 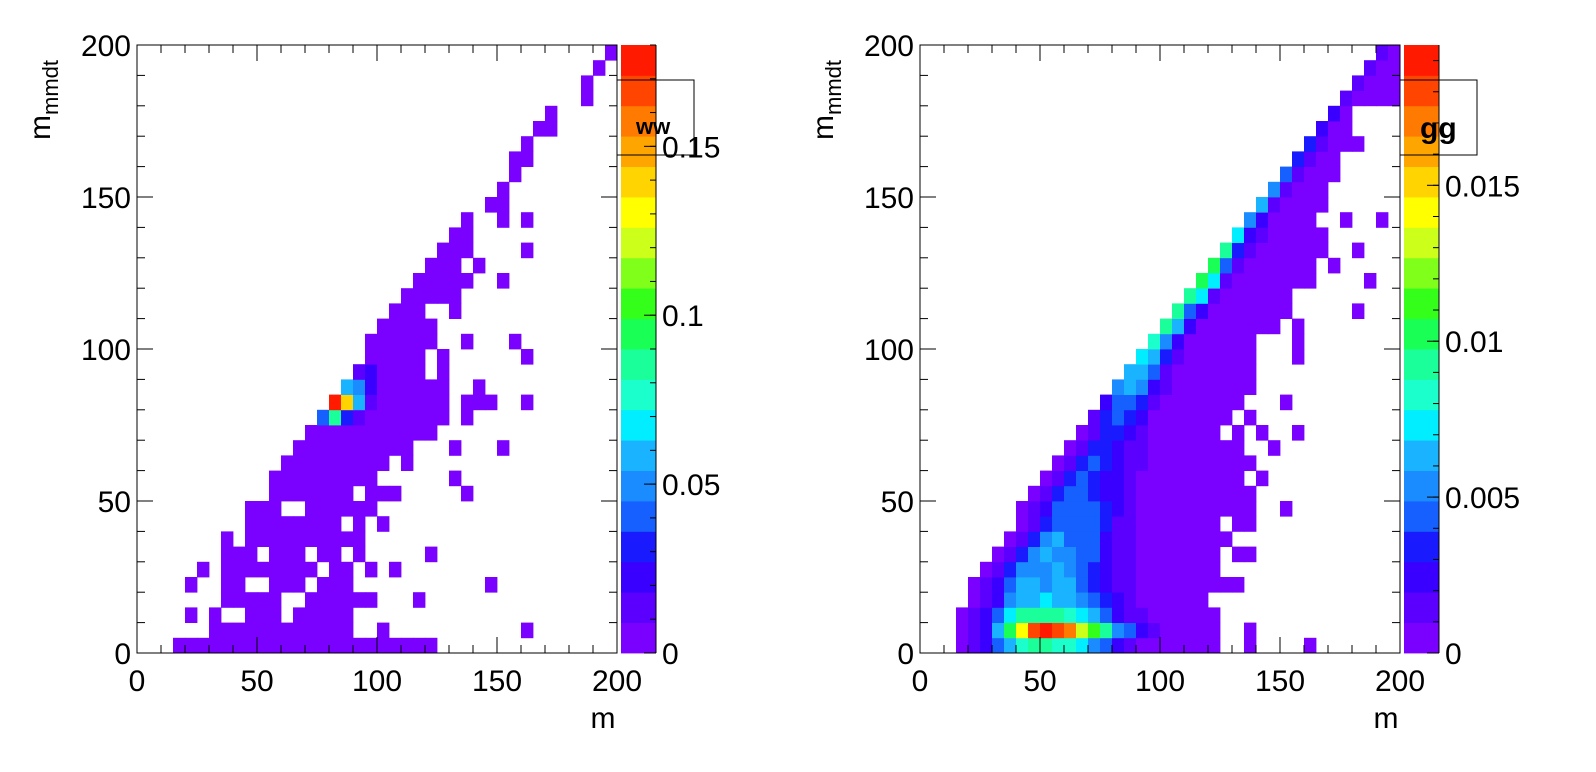 I want to click on y-axis-label-sub: mmdt, so click(x=833, y=87).